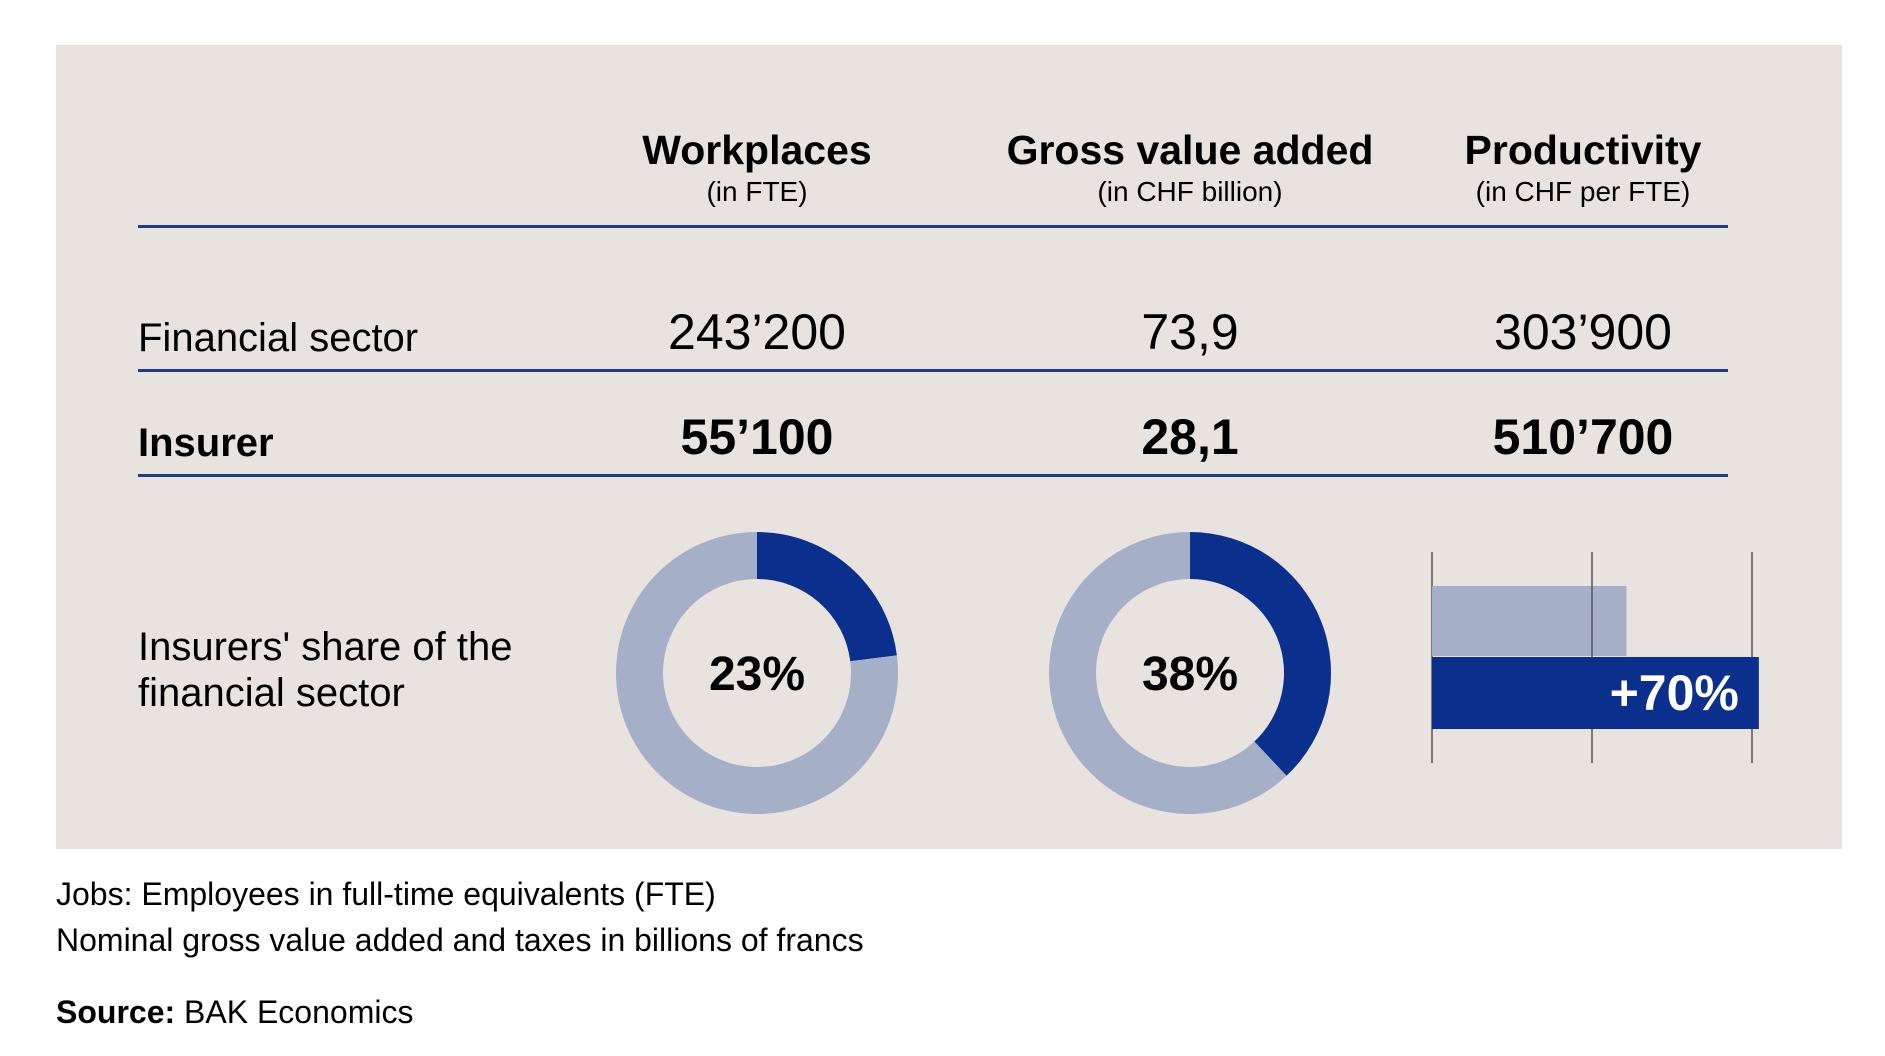 This screenshot has height=1056, width=1885. I want to click on row-label-financial-sector: Financial sector, so click(278, 338).